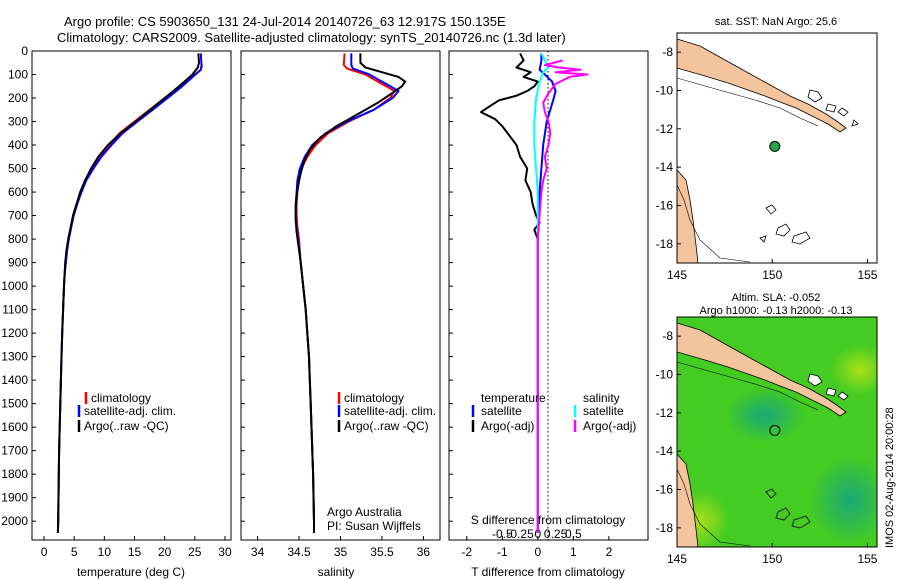  Describe the element at coordinates (853, 370) in the screenshot. I see `sla-high-region` at that location.